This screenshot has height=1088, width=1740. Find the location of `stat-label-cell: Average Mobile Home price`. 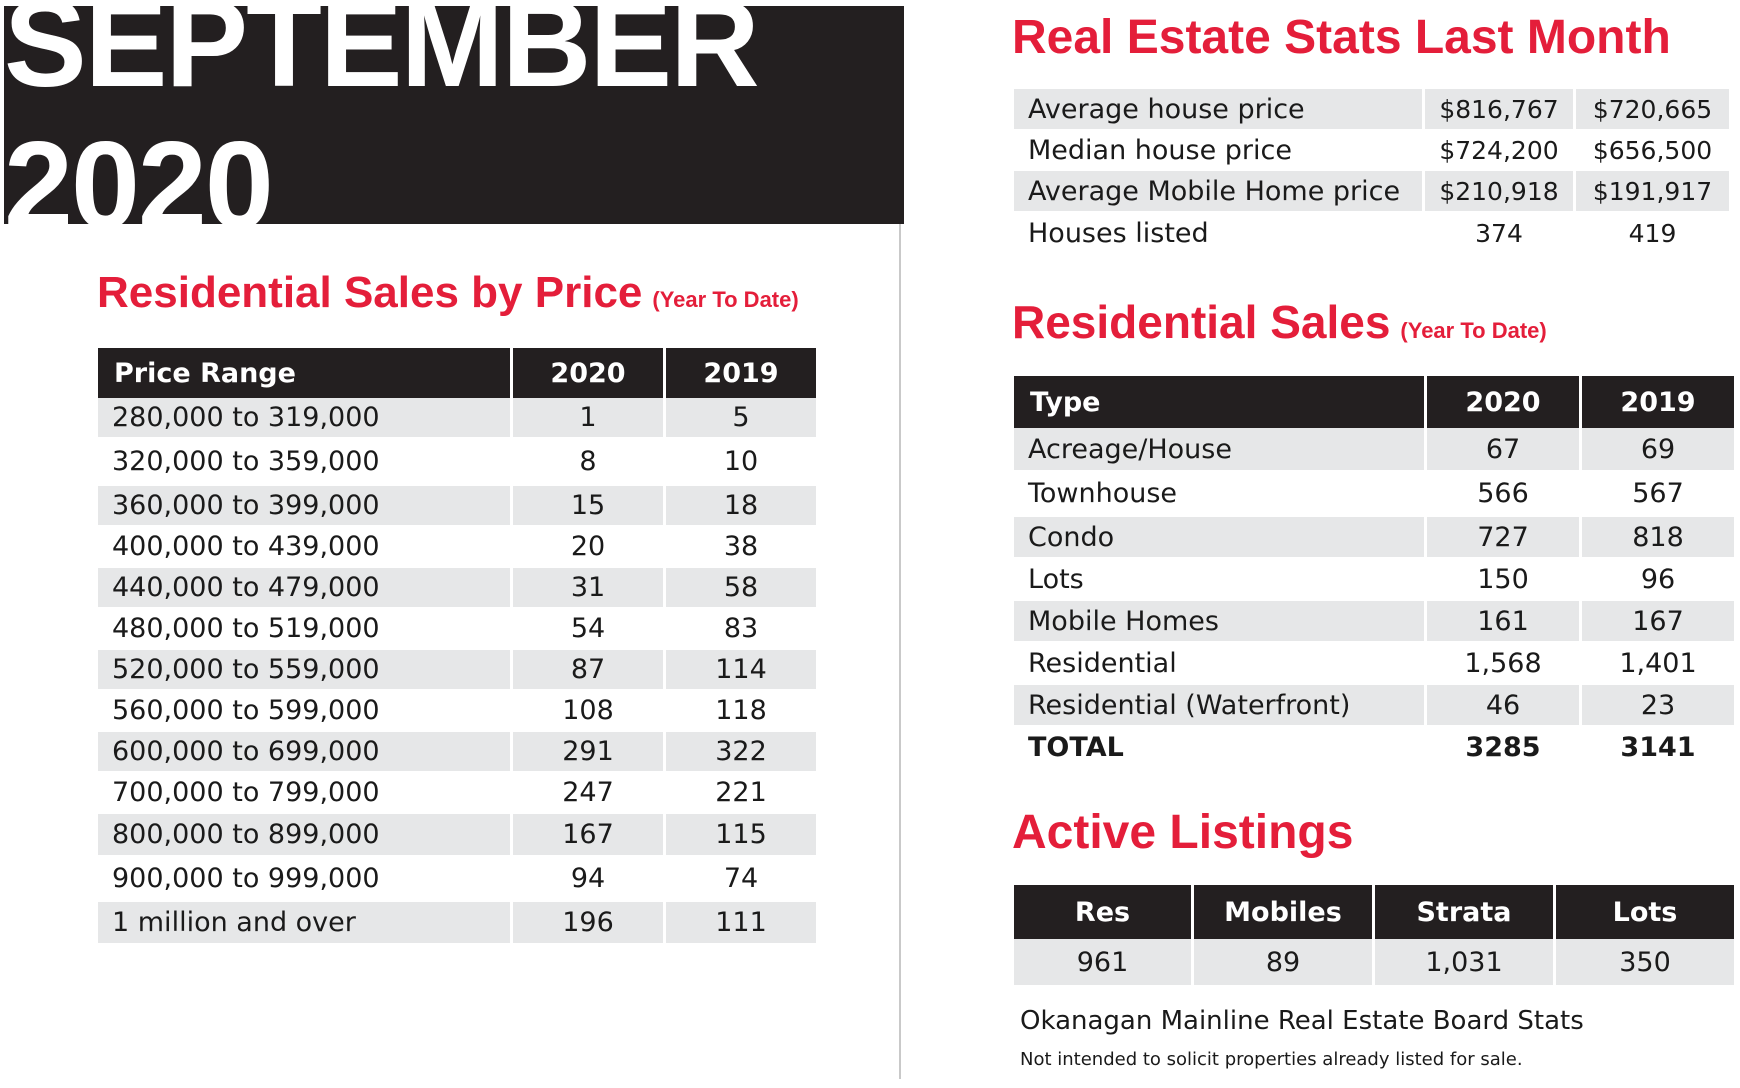

stat-label-cell: Average Mobile Home price is located at coordinates (1218, 191).